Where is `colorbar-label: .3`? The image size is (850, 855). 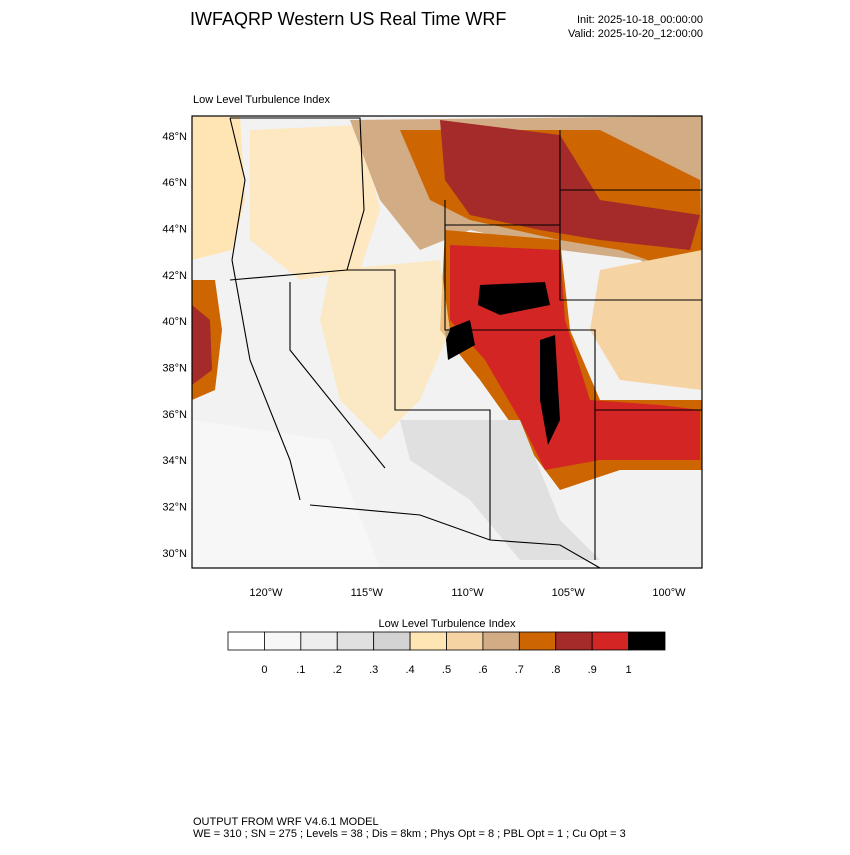 colorbar-label: .3 is located at coordinates (373, 670).